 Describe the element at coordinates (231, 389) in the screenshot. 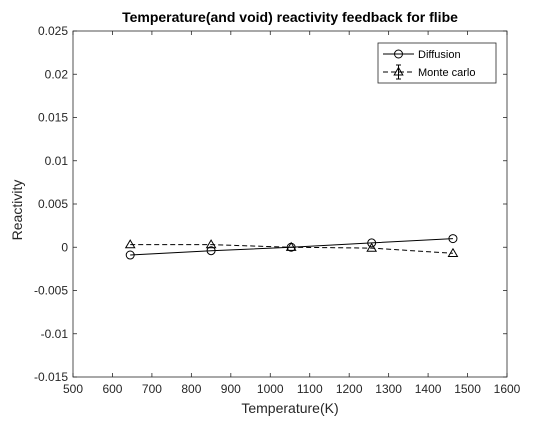

I see `x-tick-label: 900` at that location.